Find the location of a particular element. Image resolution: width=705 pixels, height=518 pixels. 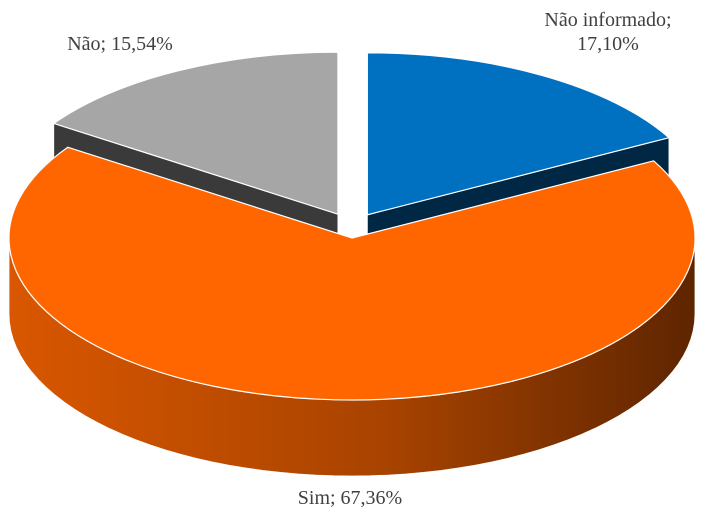

data-label: Não; 15,54% is located at coordinates (120, 44).